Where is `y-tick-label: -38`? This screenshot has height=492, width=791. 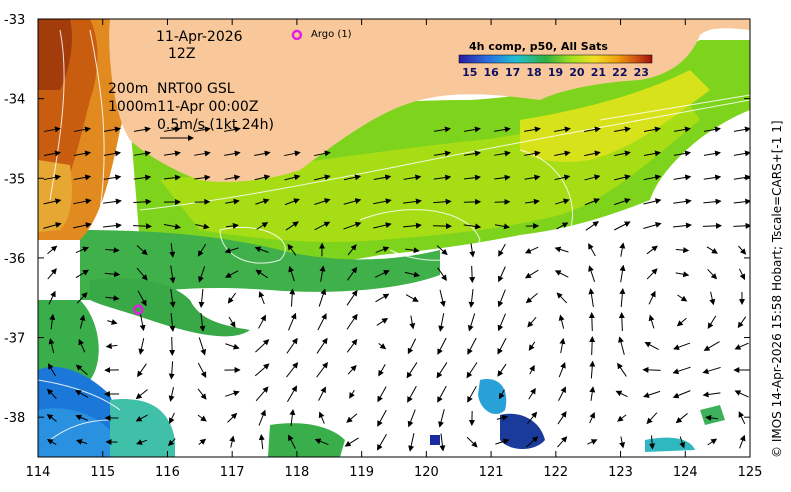
y-tick-label: -38 is located at coordinates (14, 418).